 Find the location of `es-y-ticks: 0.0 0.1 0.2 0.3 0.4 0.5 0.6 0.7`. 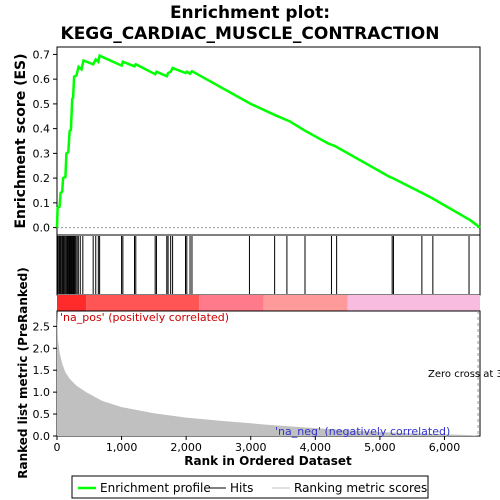

es-y-ticks: 0.0 0.1 0.2 0.3 0.4 0.5 0.6 0.7 is located at coordinates (45, 141).